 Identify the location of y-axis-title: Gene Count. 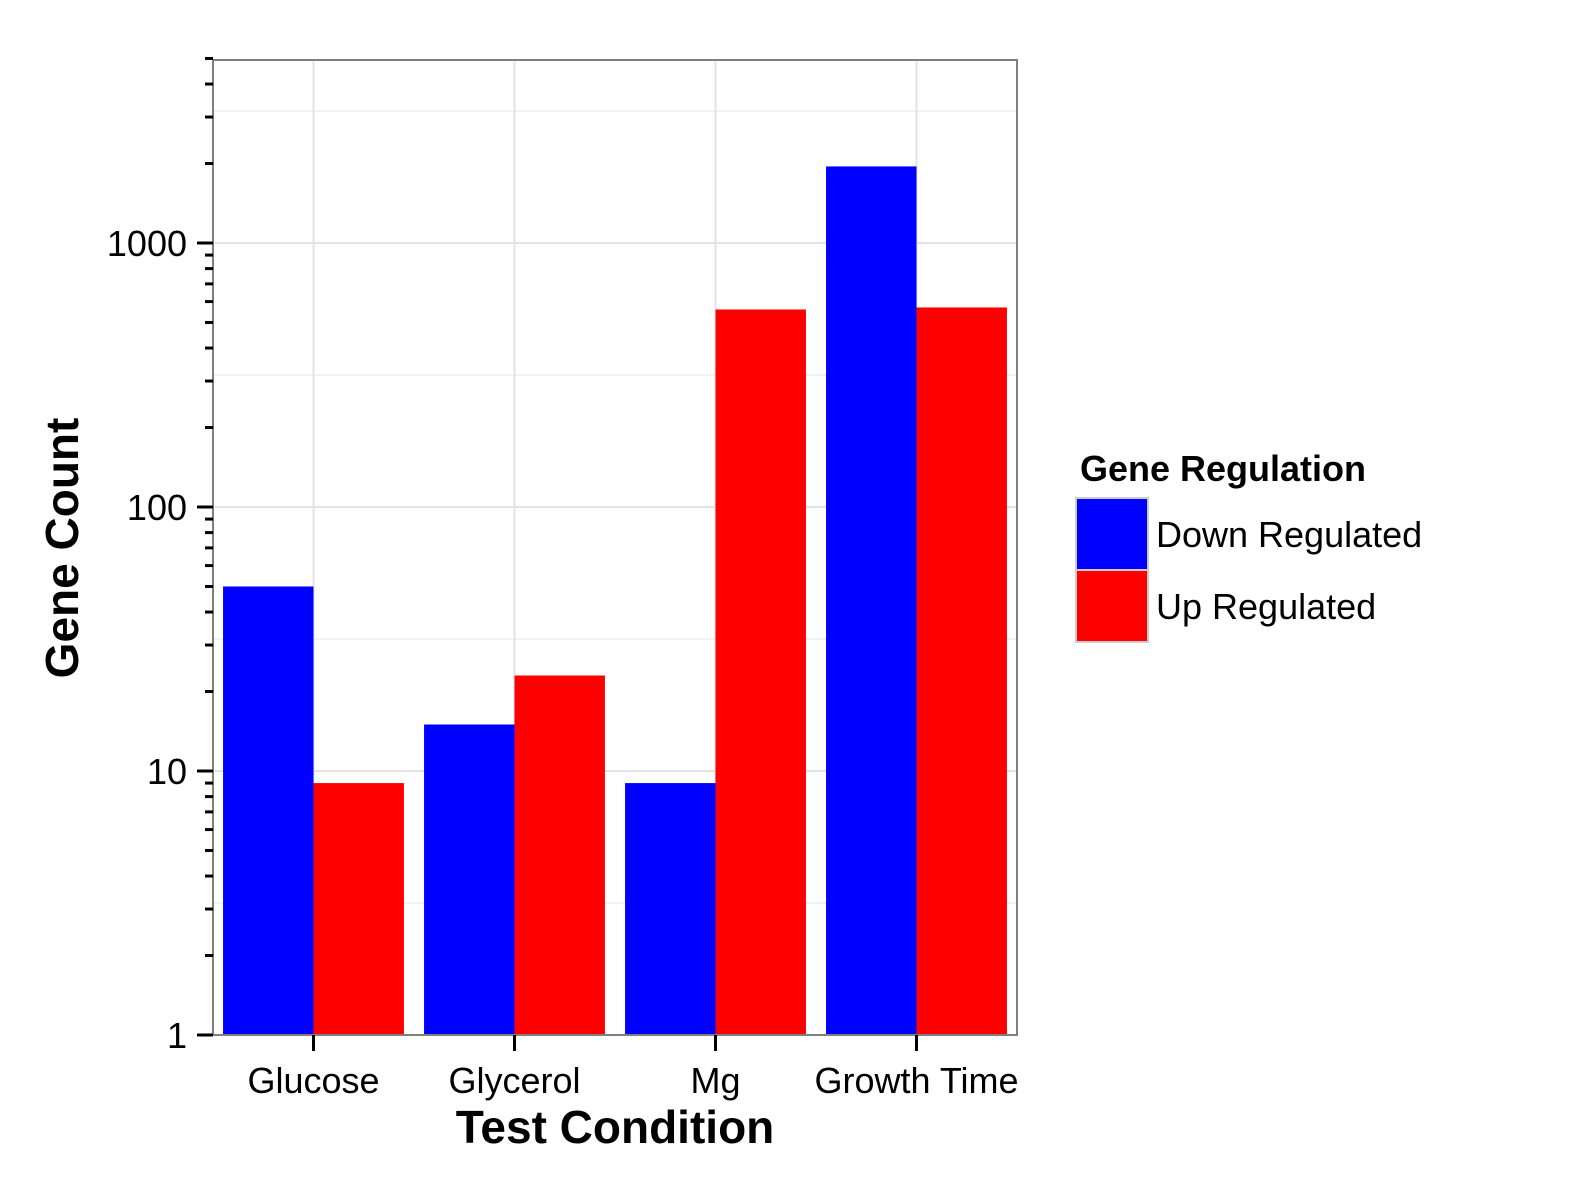
(62, 548).